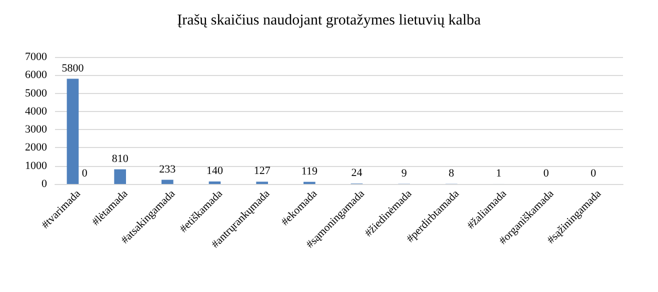 The width and height of the screenshot is (658, 292). What do you see at coordinates (36, 75) in the screenshot?
I see `y-tick-label: 6000` at bounding box center [36, 75].